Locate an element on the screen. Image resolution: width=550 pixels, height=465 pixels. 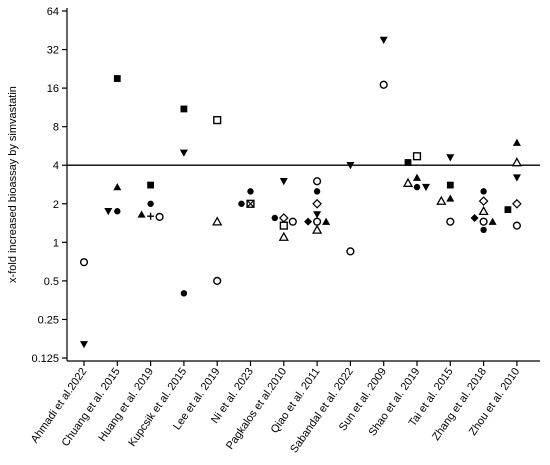
y-tick-label: 16 is located at coordinates (53, 89).